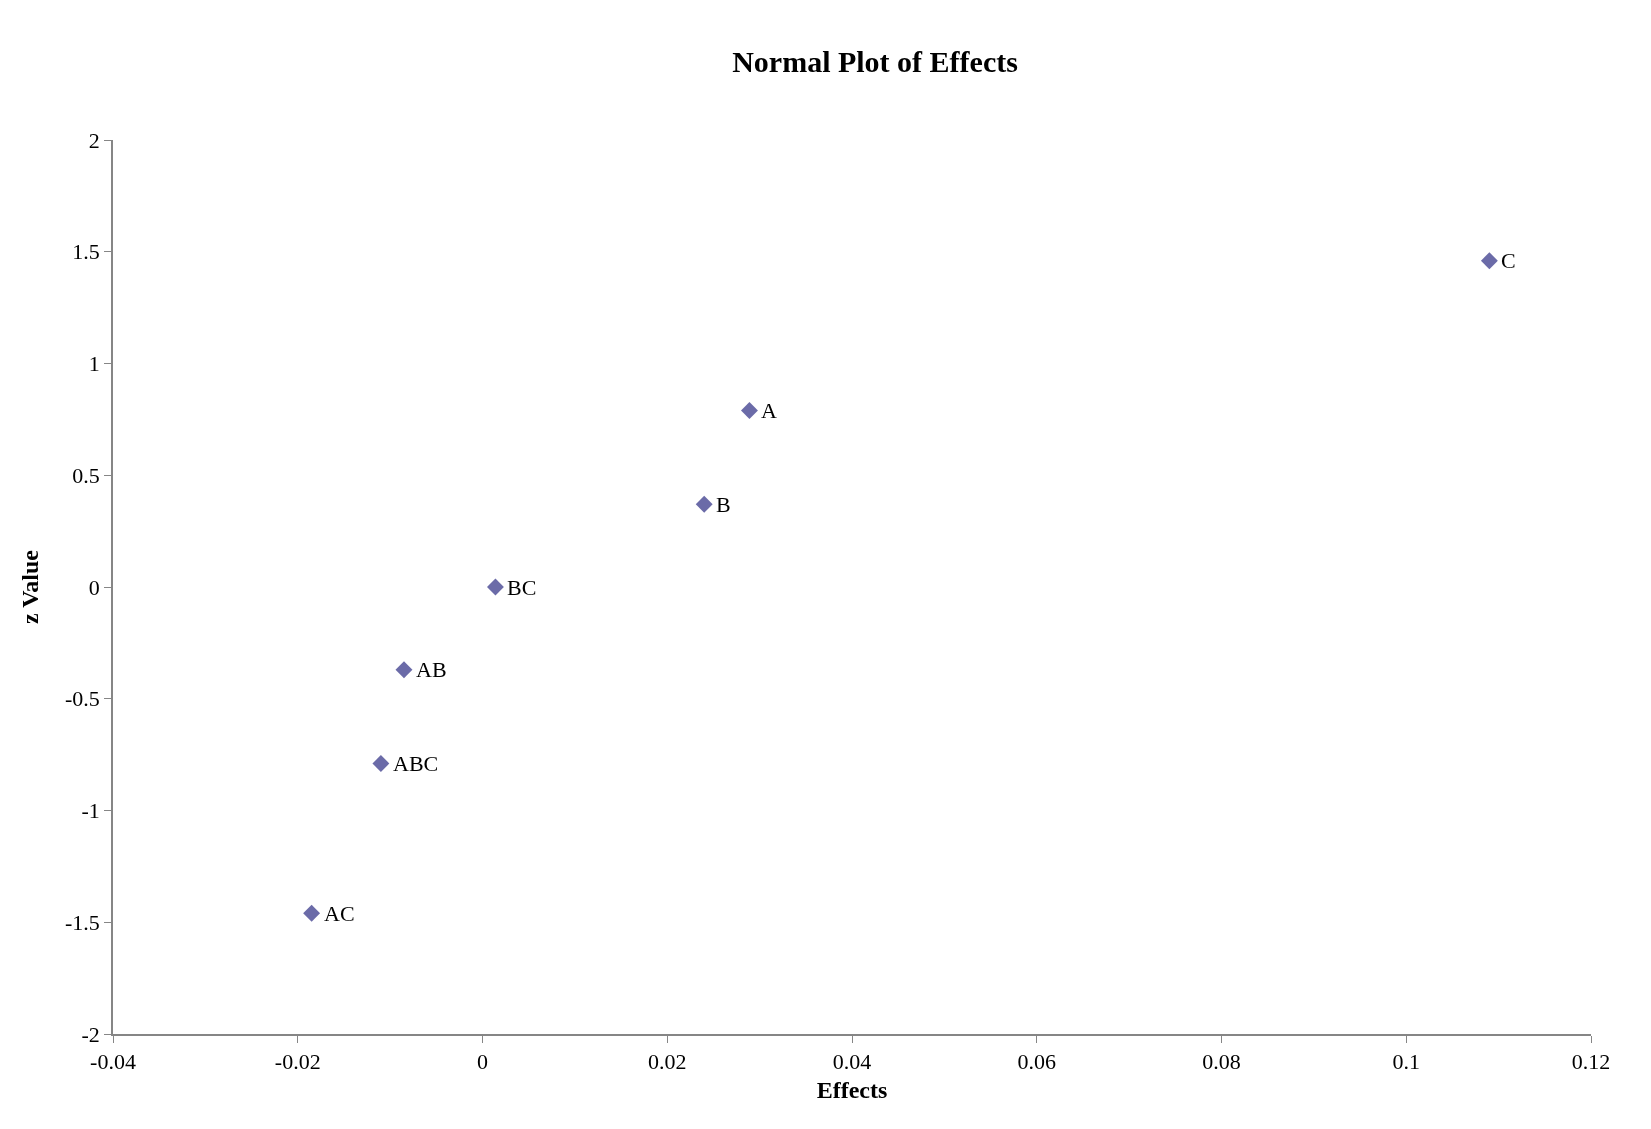  Describe the element at coordinates (1406, 1062) in the screenshot. I see `x-tick-label: 0.1` at that location.